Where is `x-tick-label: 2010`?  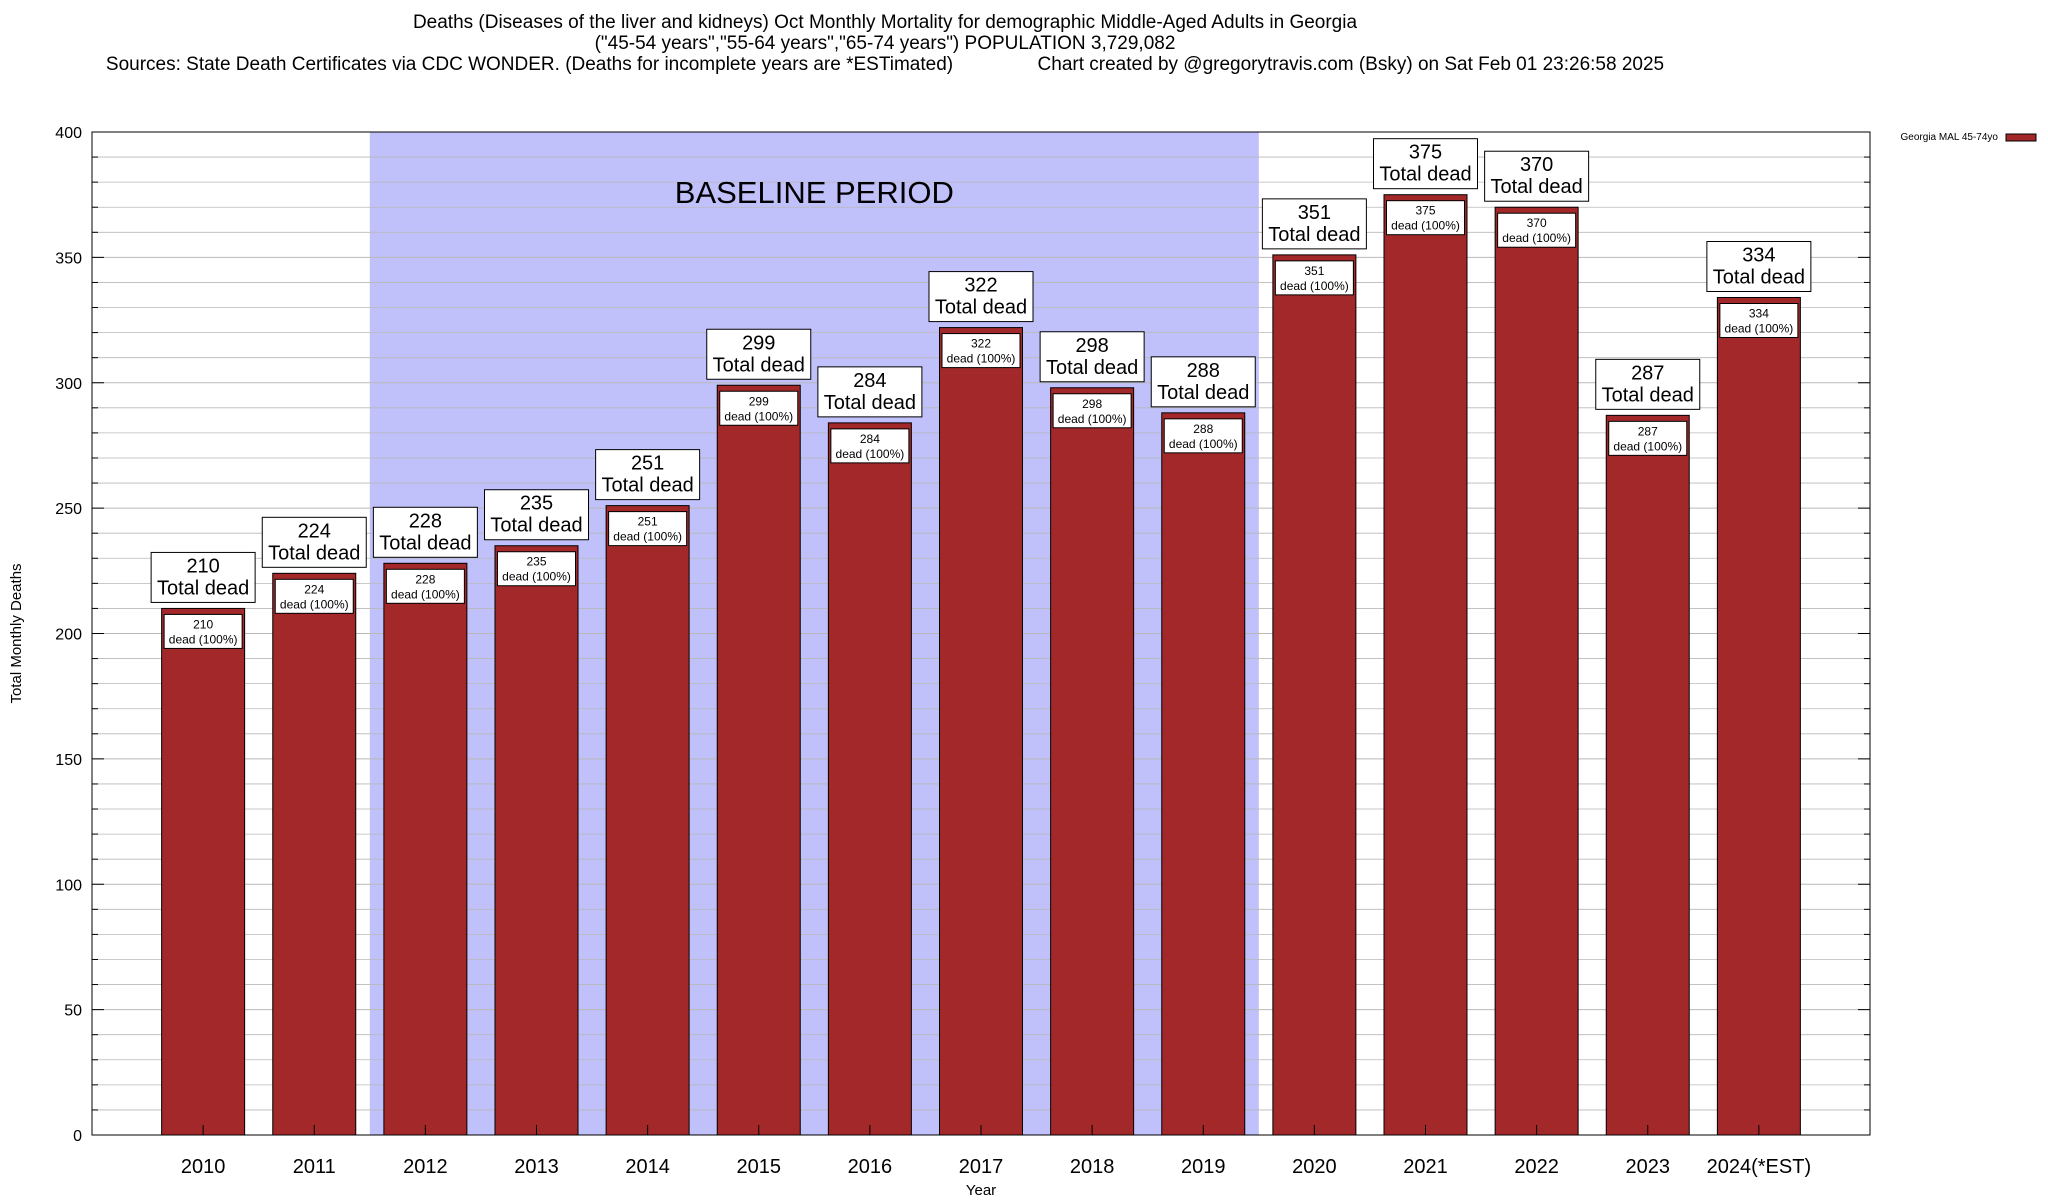
x-tick-label: 2010 is located at coordinates (203, 1167).